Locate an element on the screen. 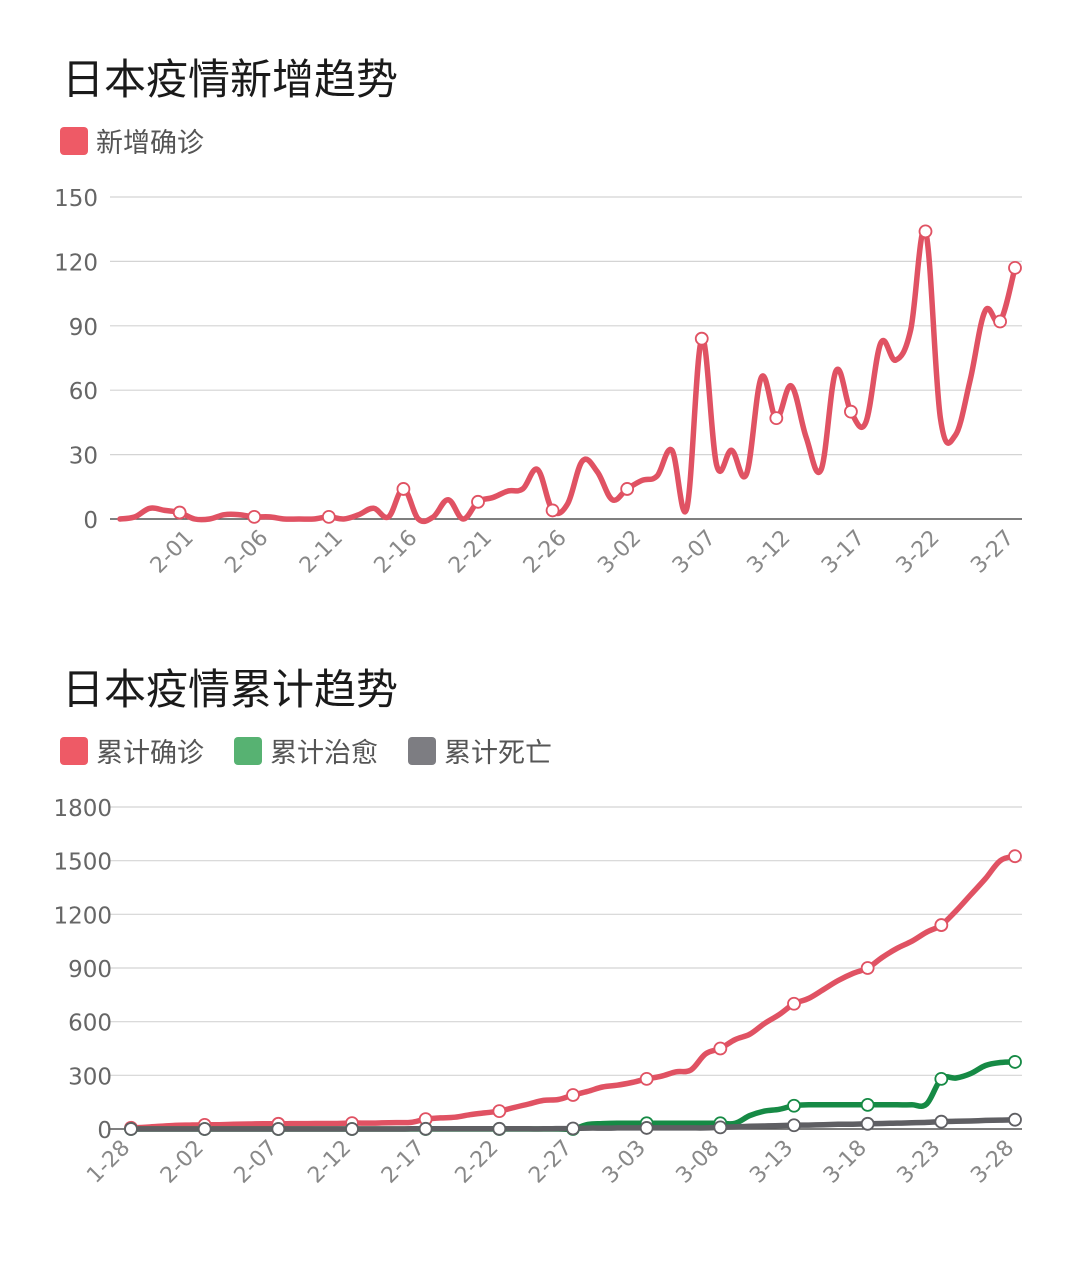 This screenshot has width=1080, height=1272. x-tick-label: 2-22 is located at coordinates (477, 1162).